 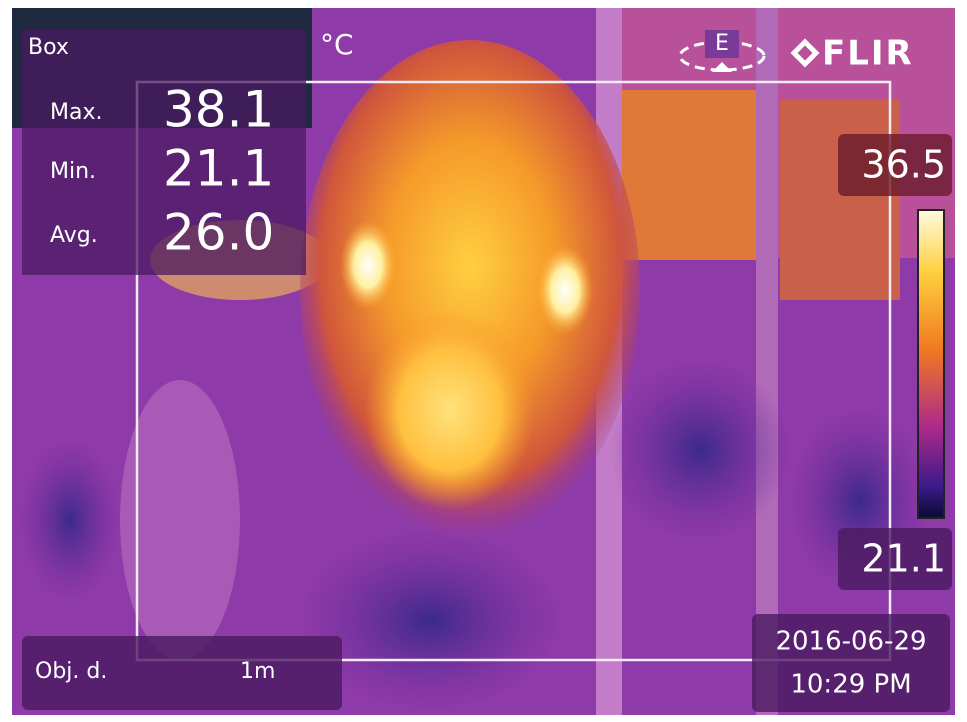 What do you see at coordinates (182, 673) in the screenshot?
I see `distance-panel` at bounding box center [182, 673].